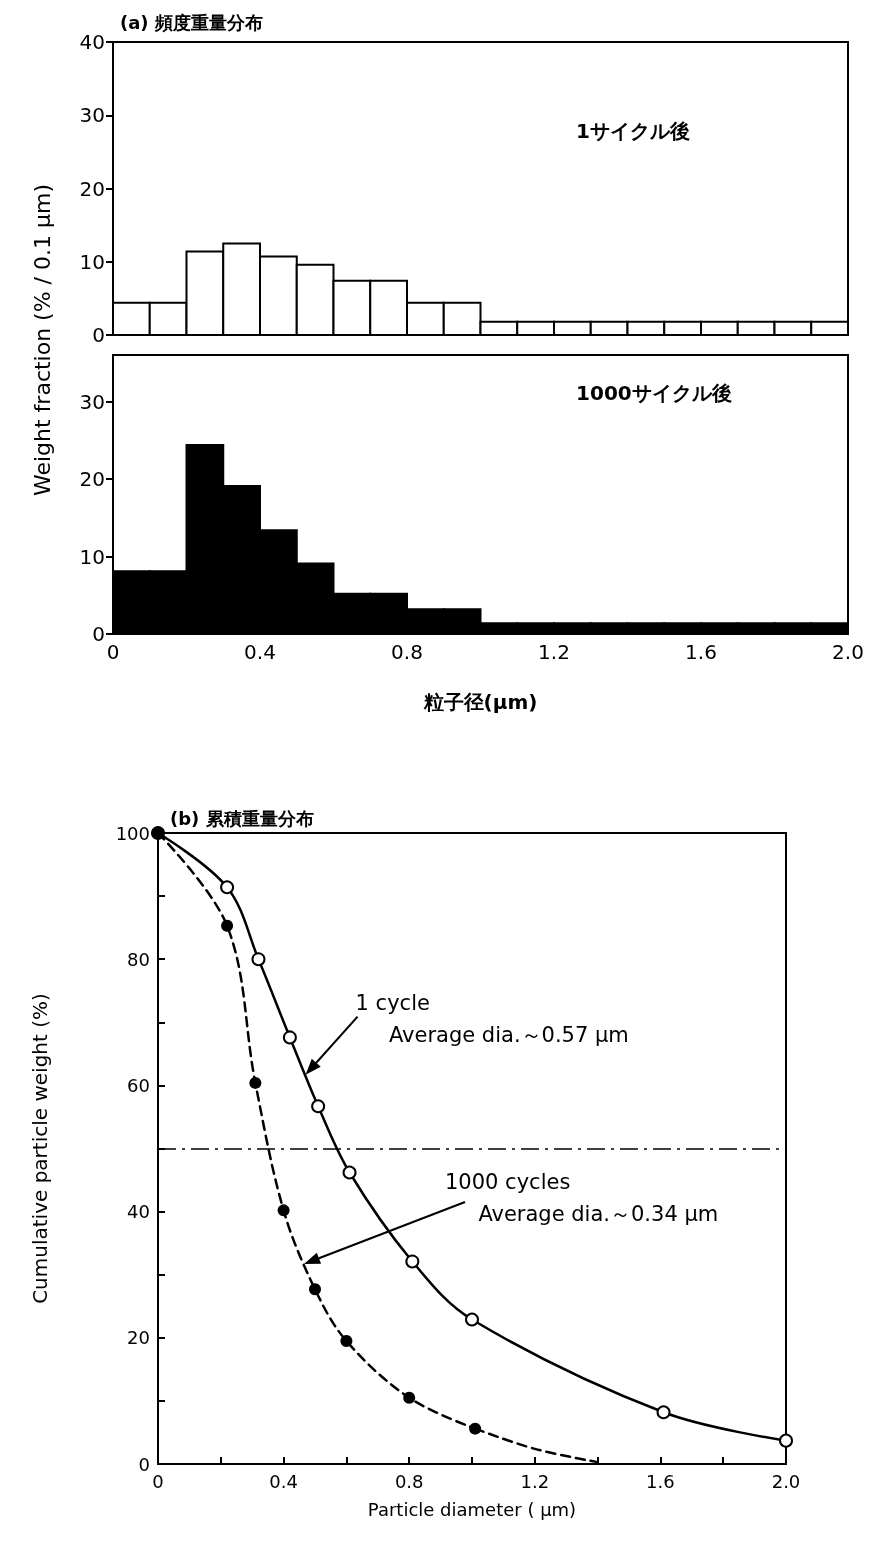 This screenshot has width=874, height=1549. What do you see at coordinates (191, 22) in the screenshot?
I see `chart-title: (a) 頻度重量分布` at bounding box center [191, 22].